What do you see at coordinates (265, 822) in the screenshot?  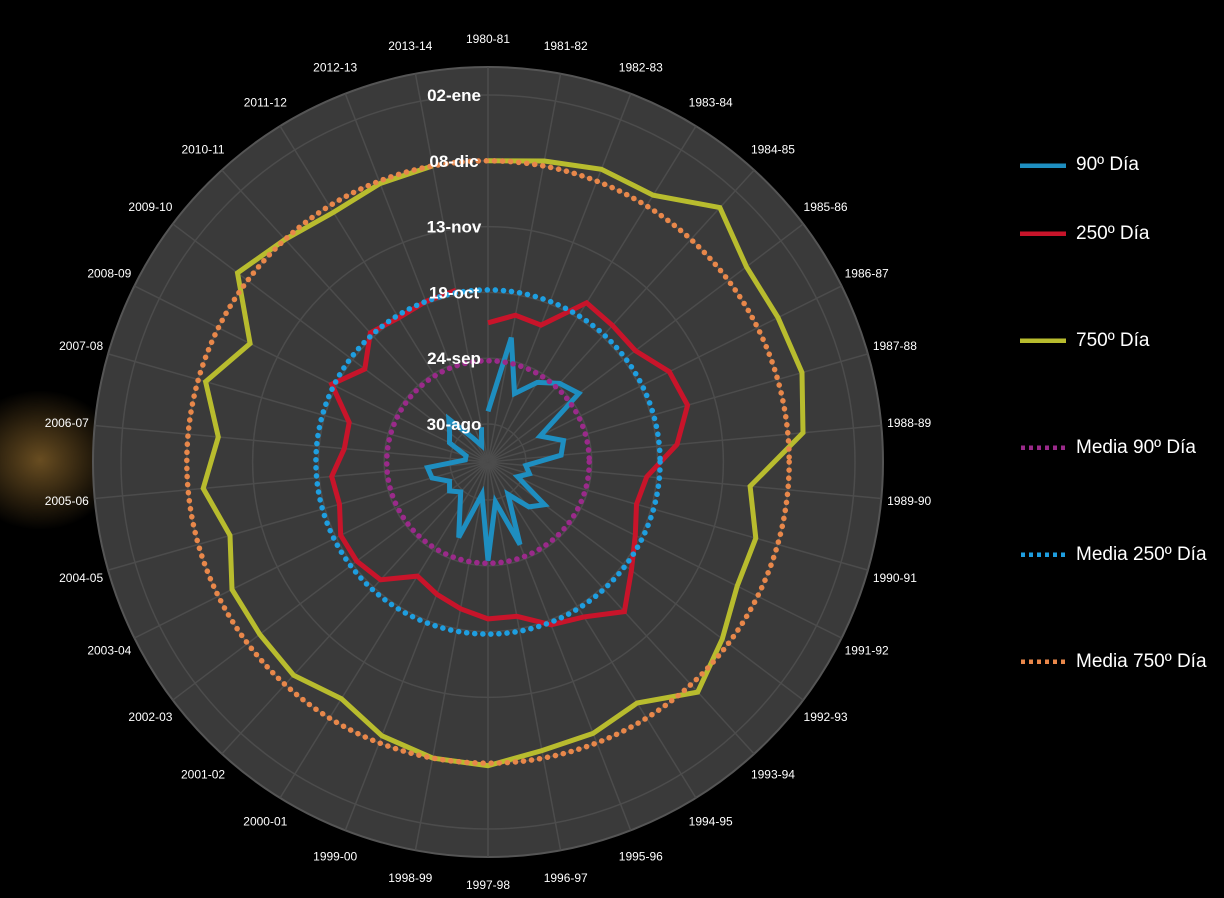 I see `category-label: 2000-01` at bounding box center [265, 822].